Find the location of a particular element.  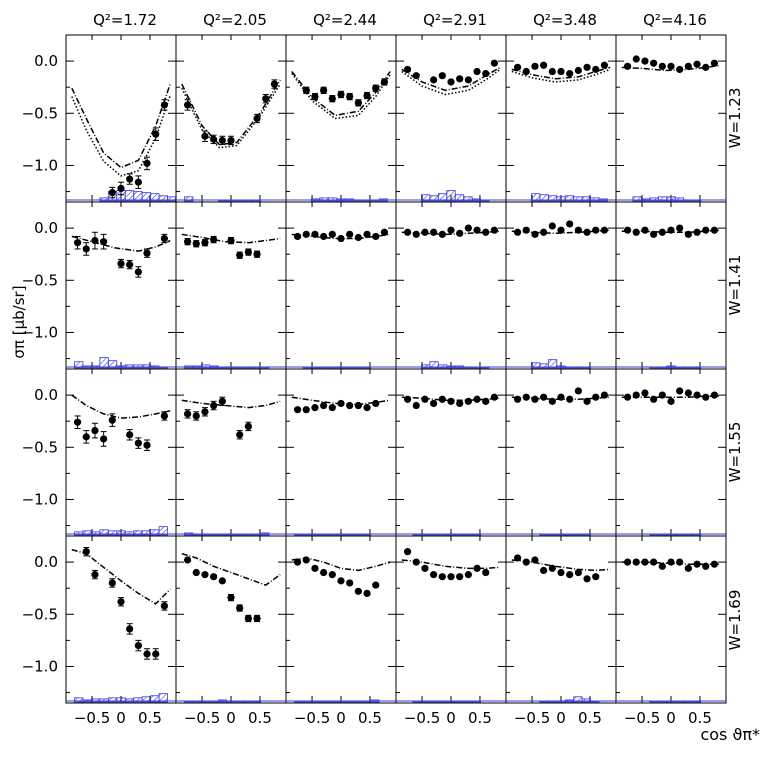

model-curve is located at coordinates (451, 79).